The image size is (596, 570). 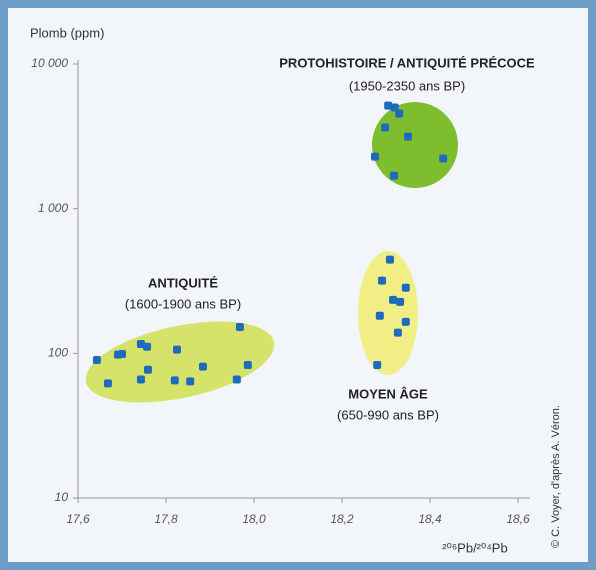 I want to click on y-tick-label: 10 000, so click(x=49, y=63).